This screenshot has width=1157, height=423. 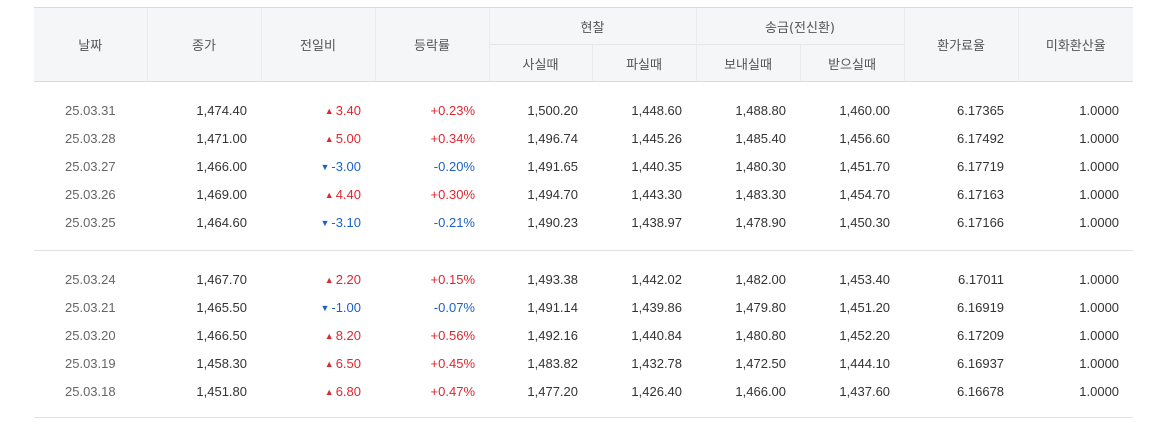 What do you see at coordinates (644, 63) in the screenshot?
I see `header-cash-sell: 파실때` at bounding box center [644, 63].